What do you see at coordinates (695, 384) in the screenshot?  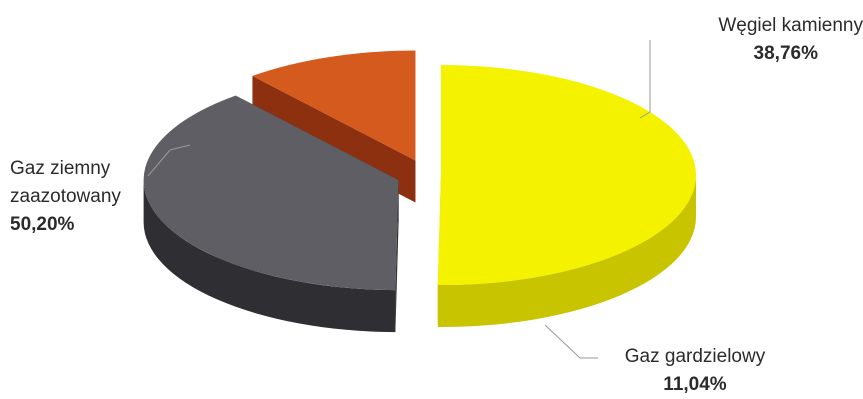 I see `label-value: 11,04%` at bounding box center [695, 384].